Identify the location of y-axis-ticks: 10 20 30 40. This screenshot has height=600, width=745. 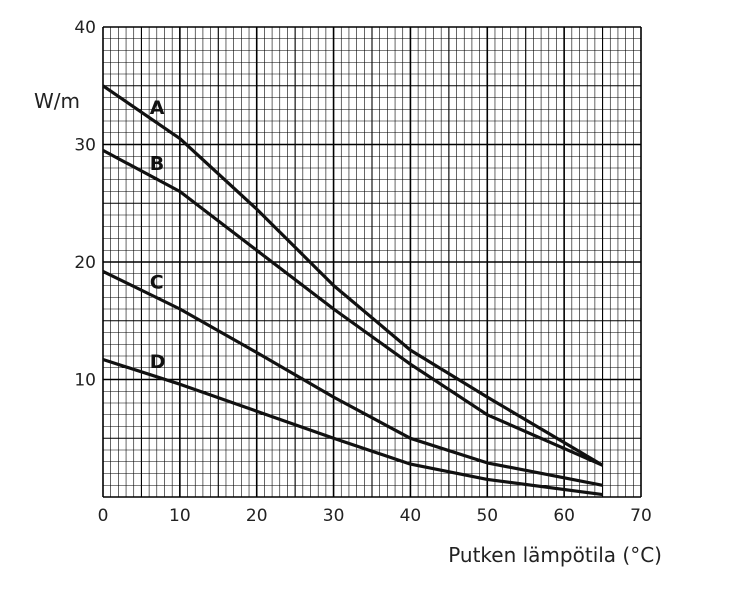
(85, 204).